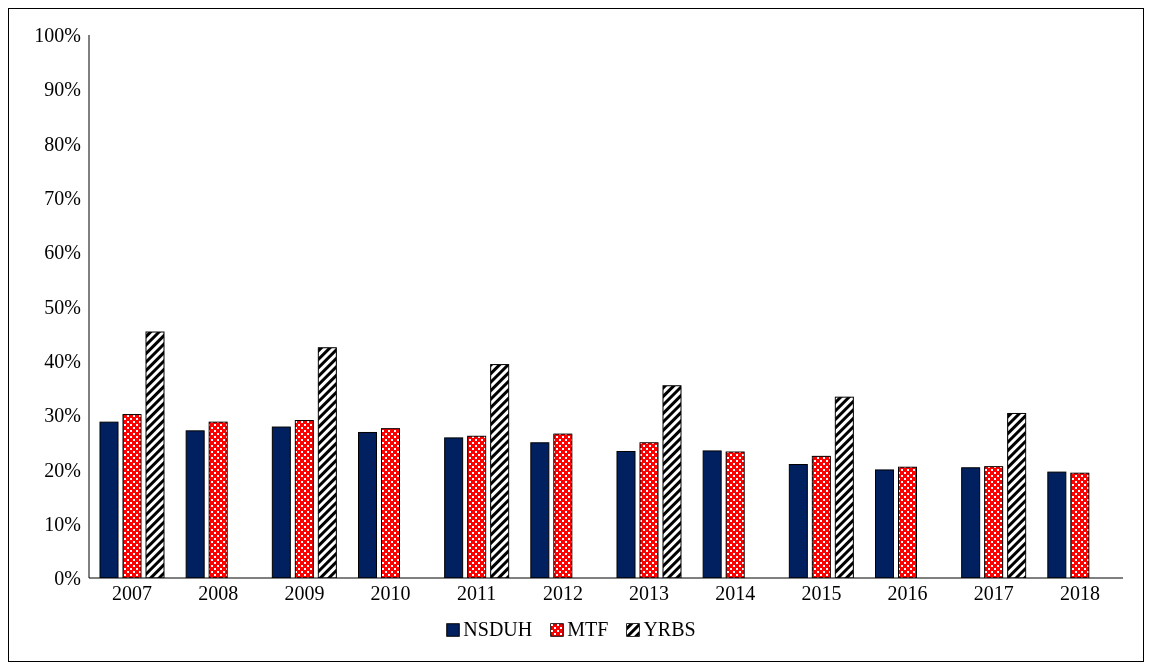  I want to click on x-tick-label: 2009, so click(304, 593).